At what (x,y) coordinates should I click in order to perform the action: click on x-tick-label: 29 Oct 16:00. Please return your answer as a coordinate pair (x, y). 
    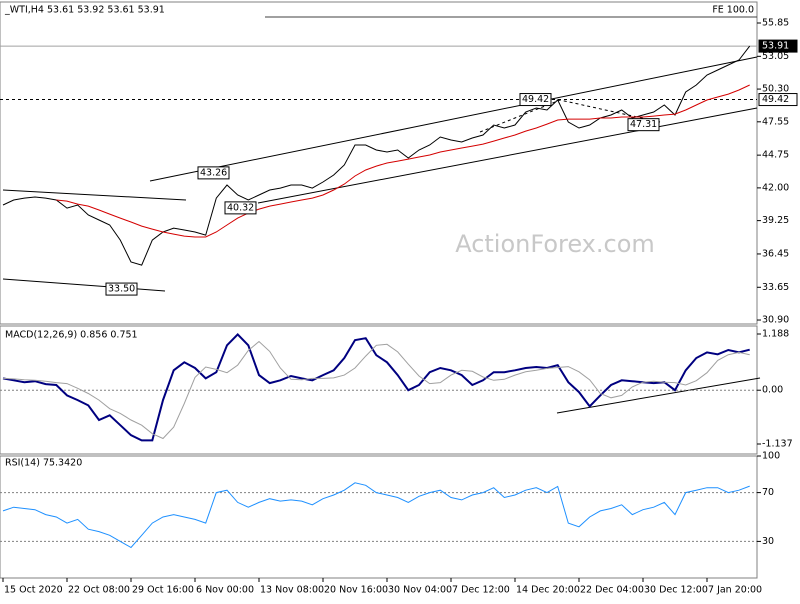
    Looking at the image, I should click on (163, 590).